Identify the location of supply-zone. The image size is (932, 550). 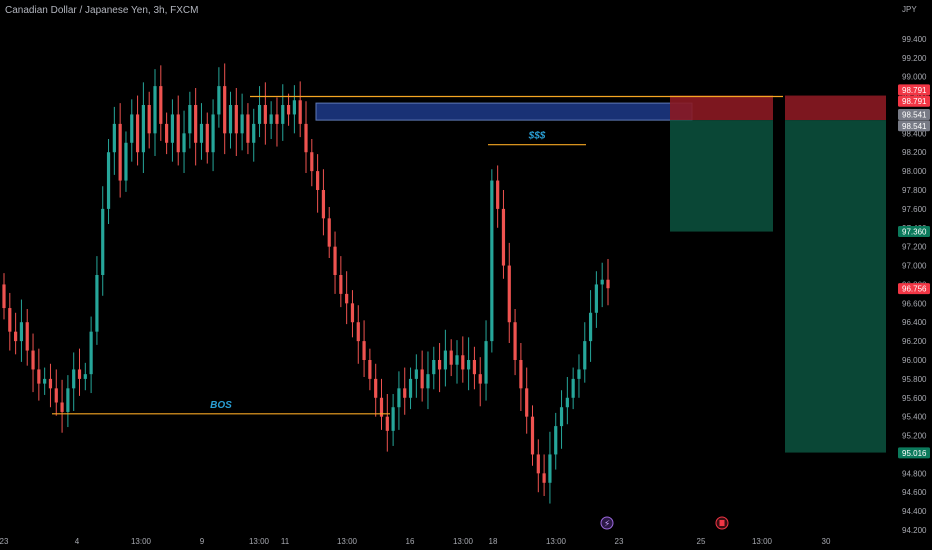
(504, 111).